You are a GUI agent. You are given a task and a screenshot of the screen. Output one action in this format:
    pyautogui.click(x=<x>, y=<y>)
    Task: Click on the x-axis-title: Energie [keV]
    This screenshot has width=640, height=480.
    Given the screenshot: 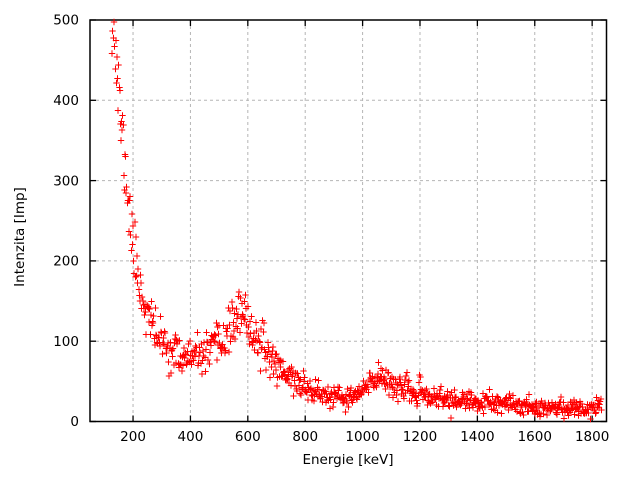 What is the action you would take?
    pyautogui.click(x=347, y=460)
    